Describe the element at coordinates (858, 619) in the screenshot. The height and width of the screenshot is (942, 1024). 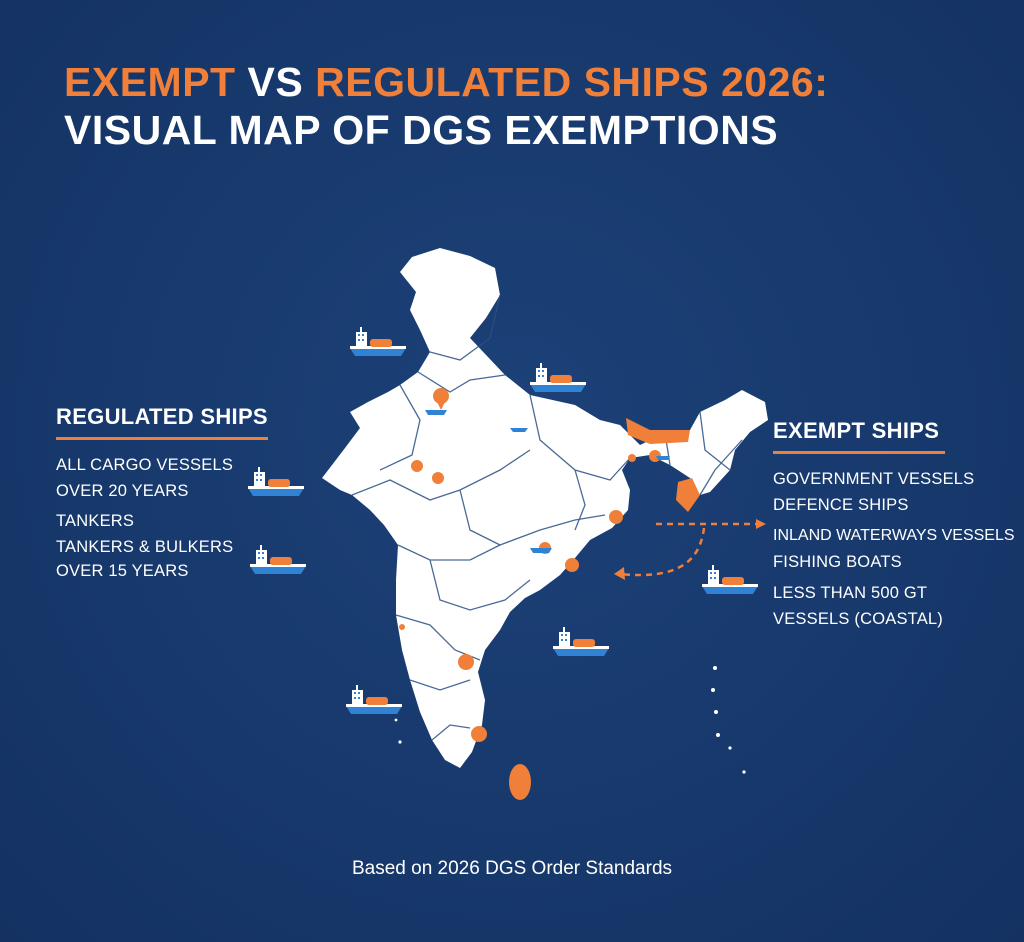
I see `exempt-item: VESSELS (COASTAL)` at that location.